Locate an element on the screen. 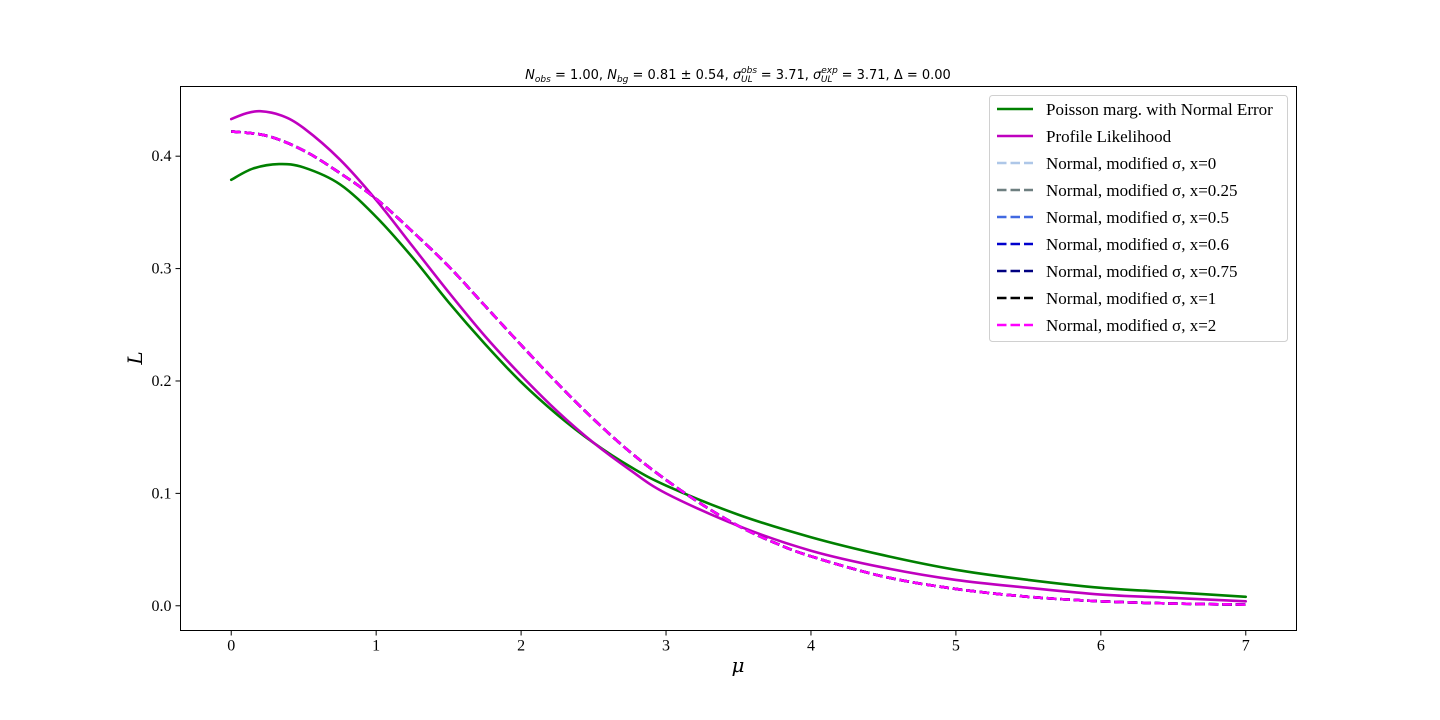 The width and height of the screenshot is (1440, 720). x-tick-label: 5 is located at coordinates (956, 646).